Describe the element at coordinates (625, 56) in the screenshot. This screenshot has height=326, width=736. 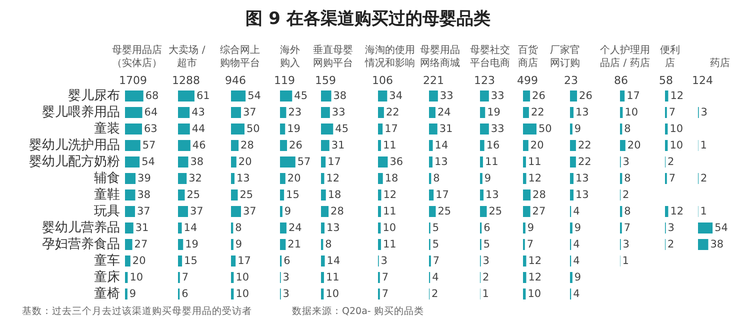
I see `chart-title: 个人护理用品店 / 药店` at that location.